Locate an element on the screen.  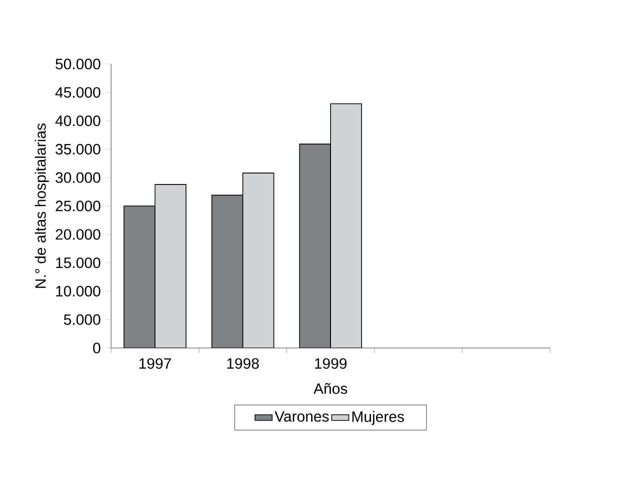
y-tick-label: 50.000 is located at coordinates (78, 64).